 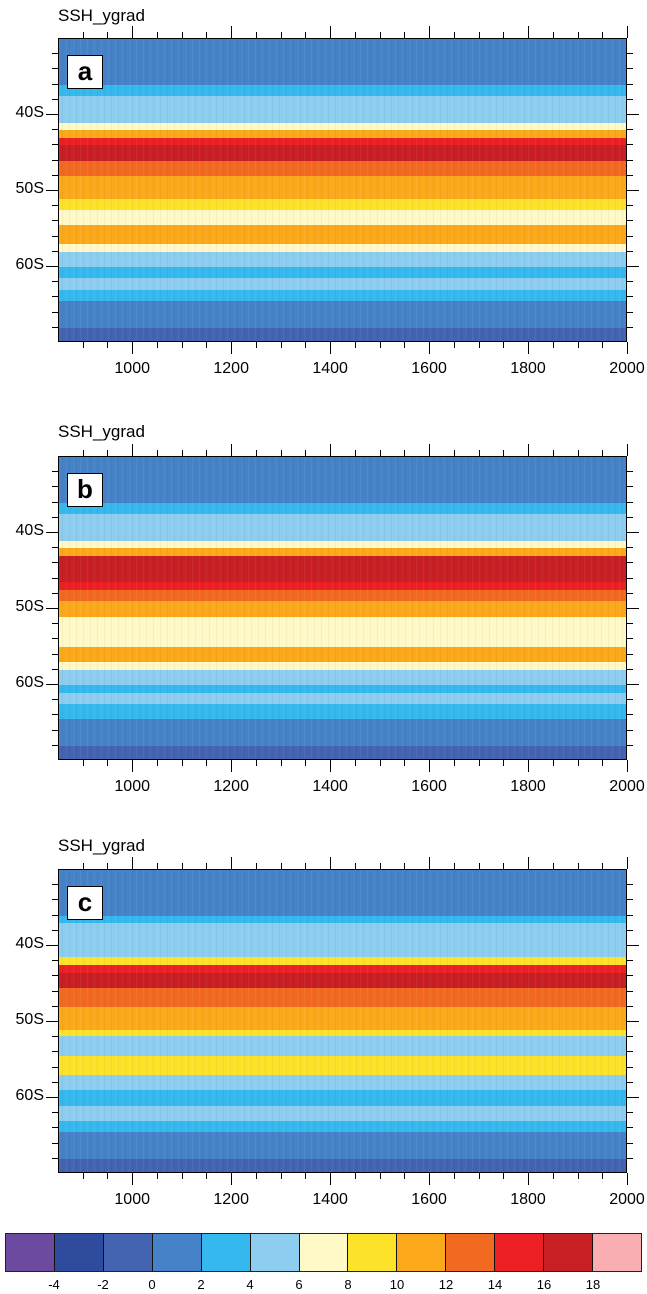 What do you see at coordinates (299, 1284) in the screenshot?
I see `colorbar-label: 6` at bounding box center [299, 1284].